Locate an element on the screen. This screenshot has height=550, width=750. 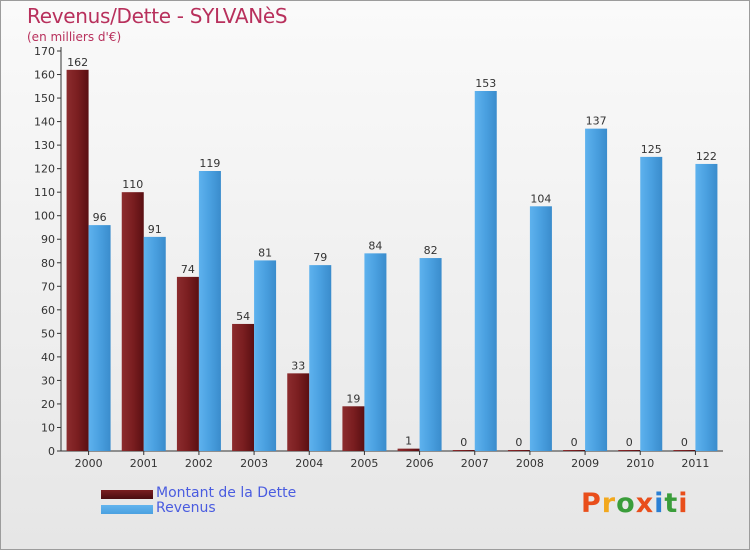
y-tick-label: 80 is located at coordinates (48, 263).